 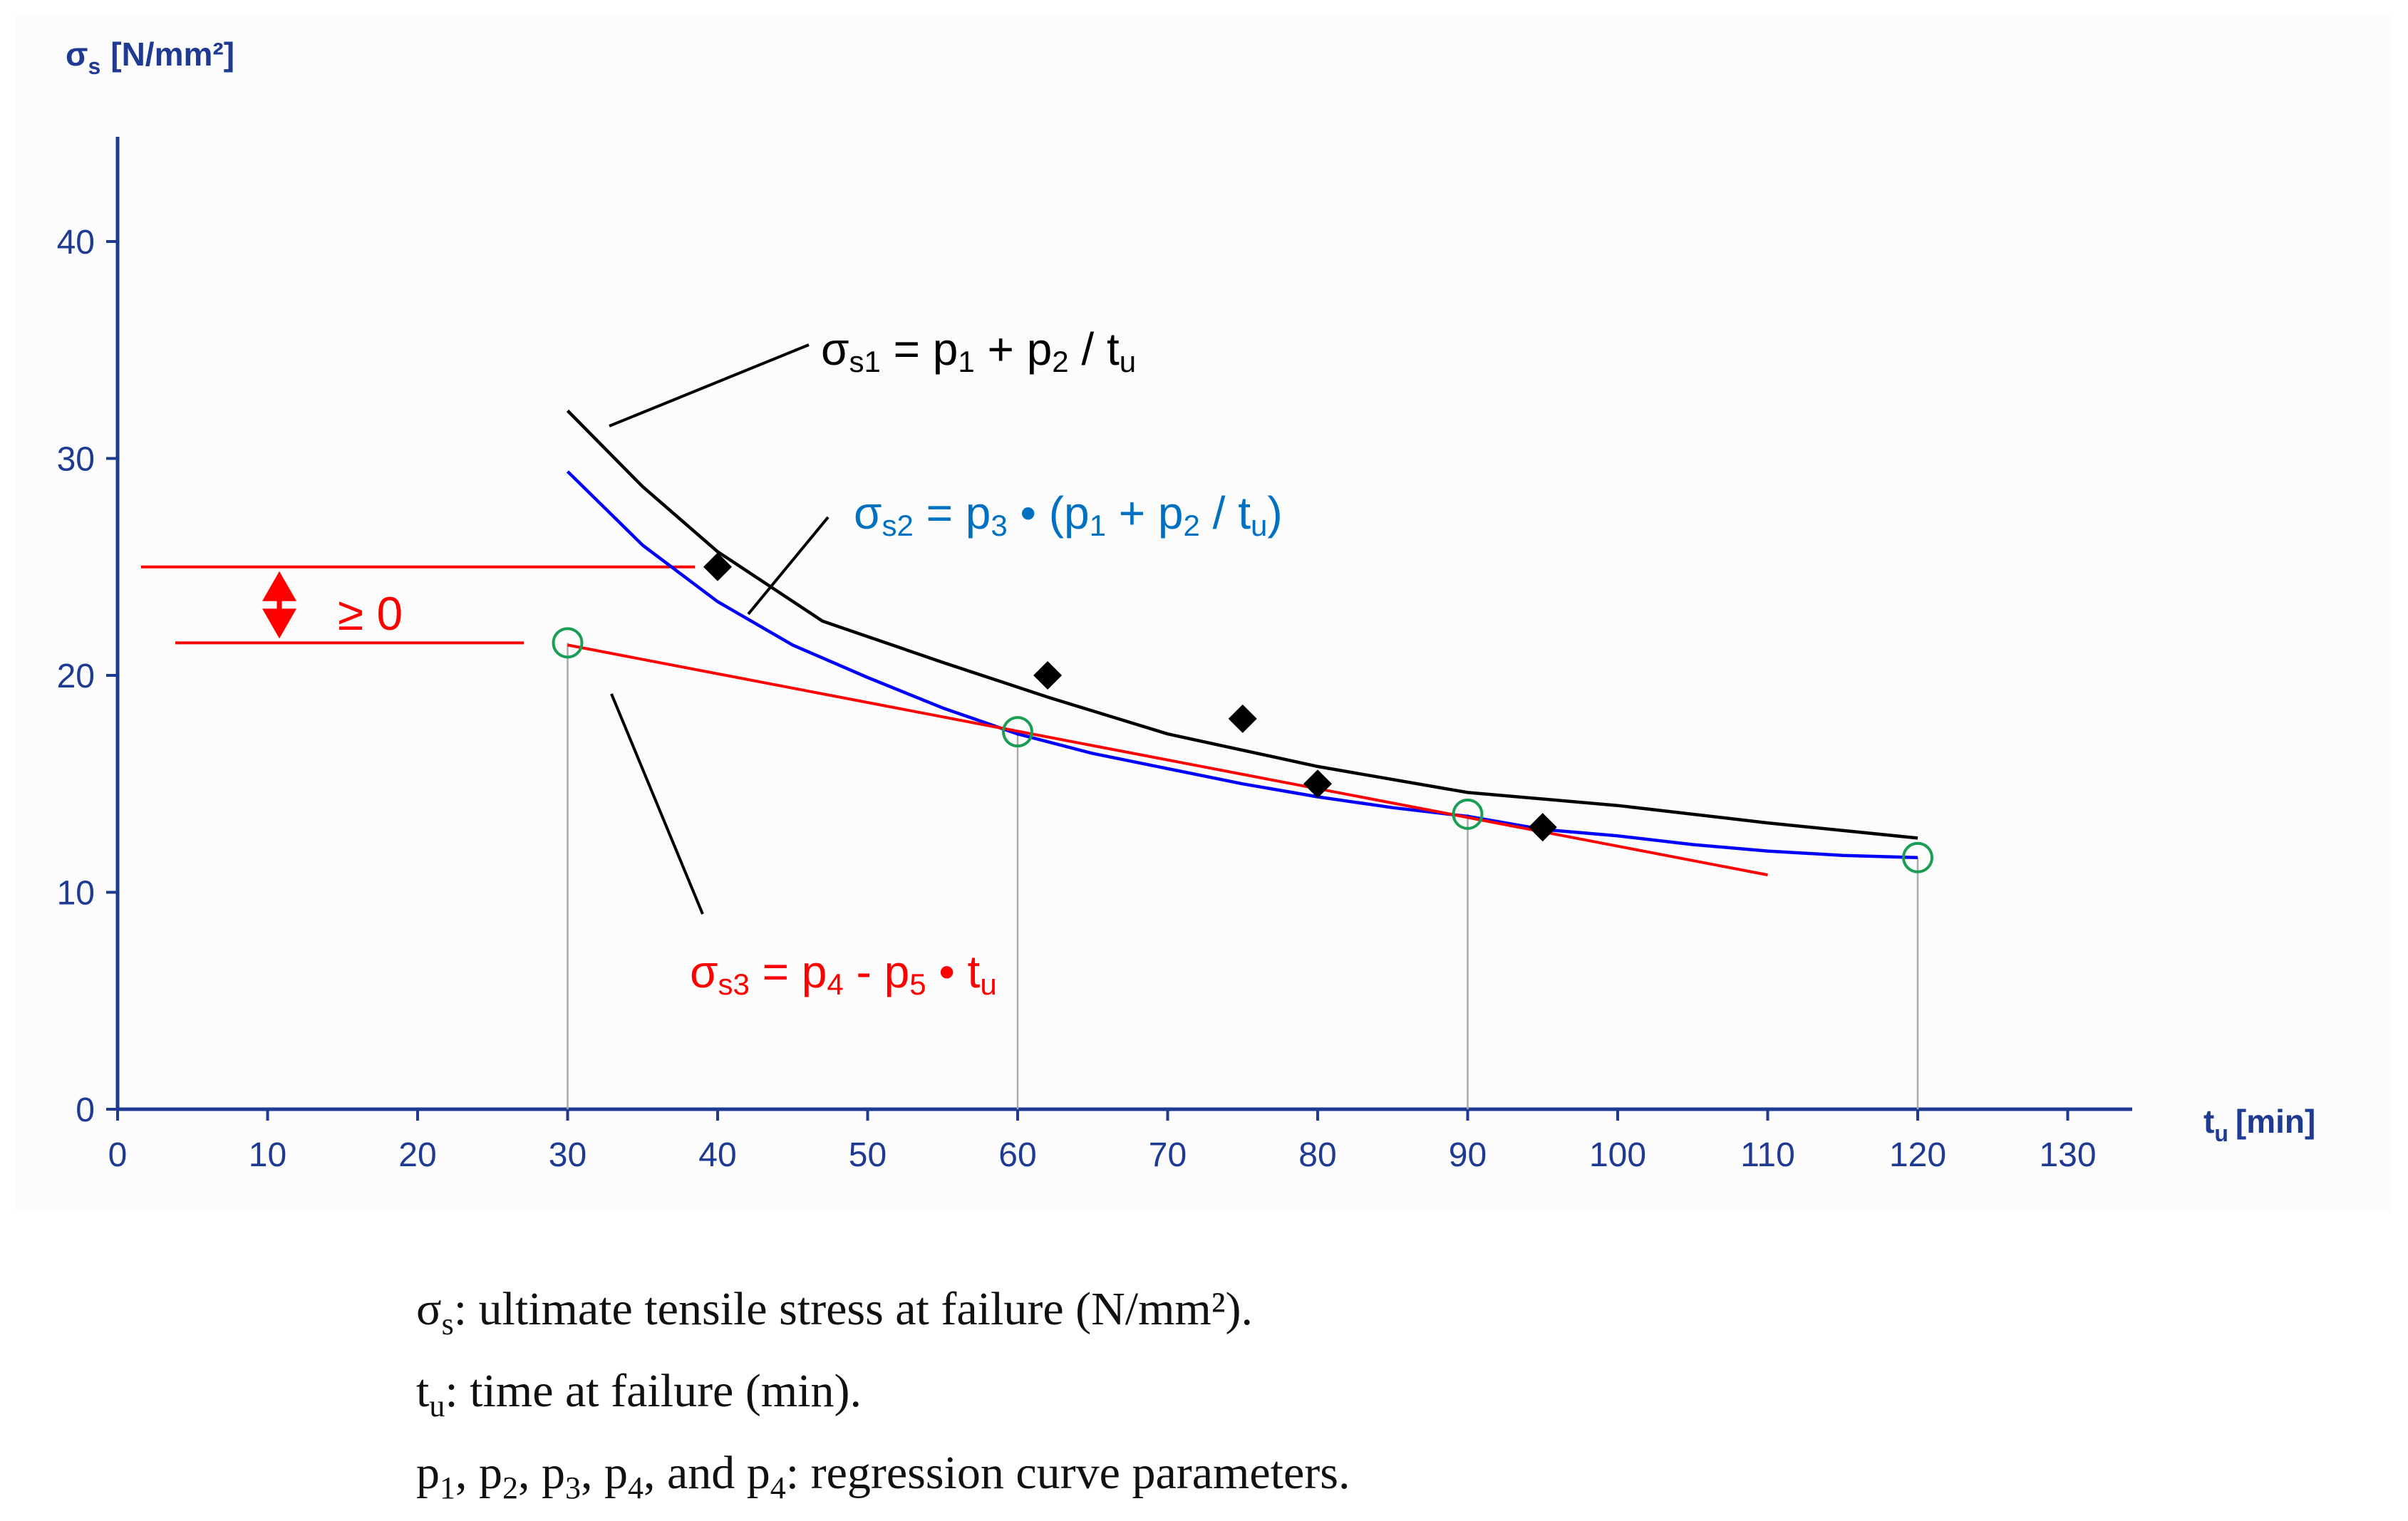 I want to click on y-tick-label: 20, so click(x=76, y=676).